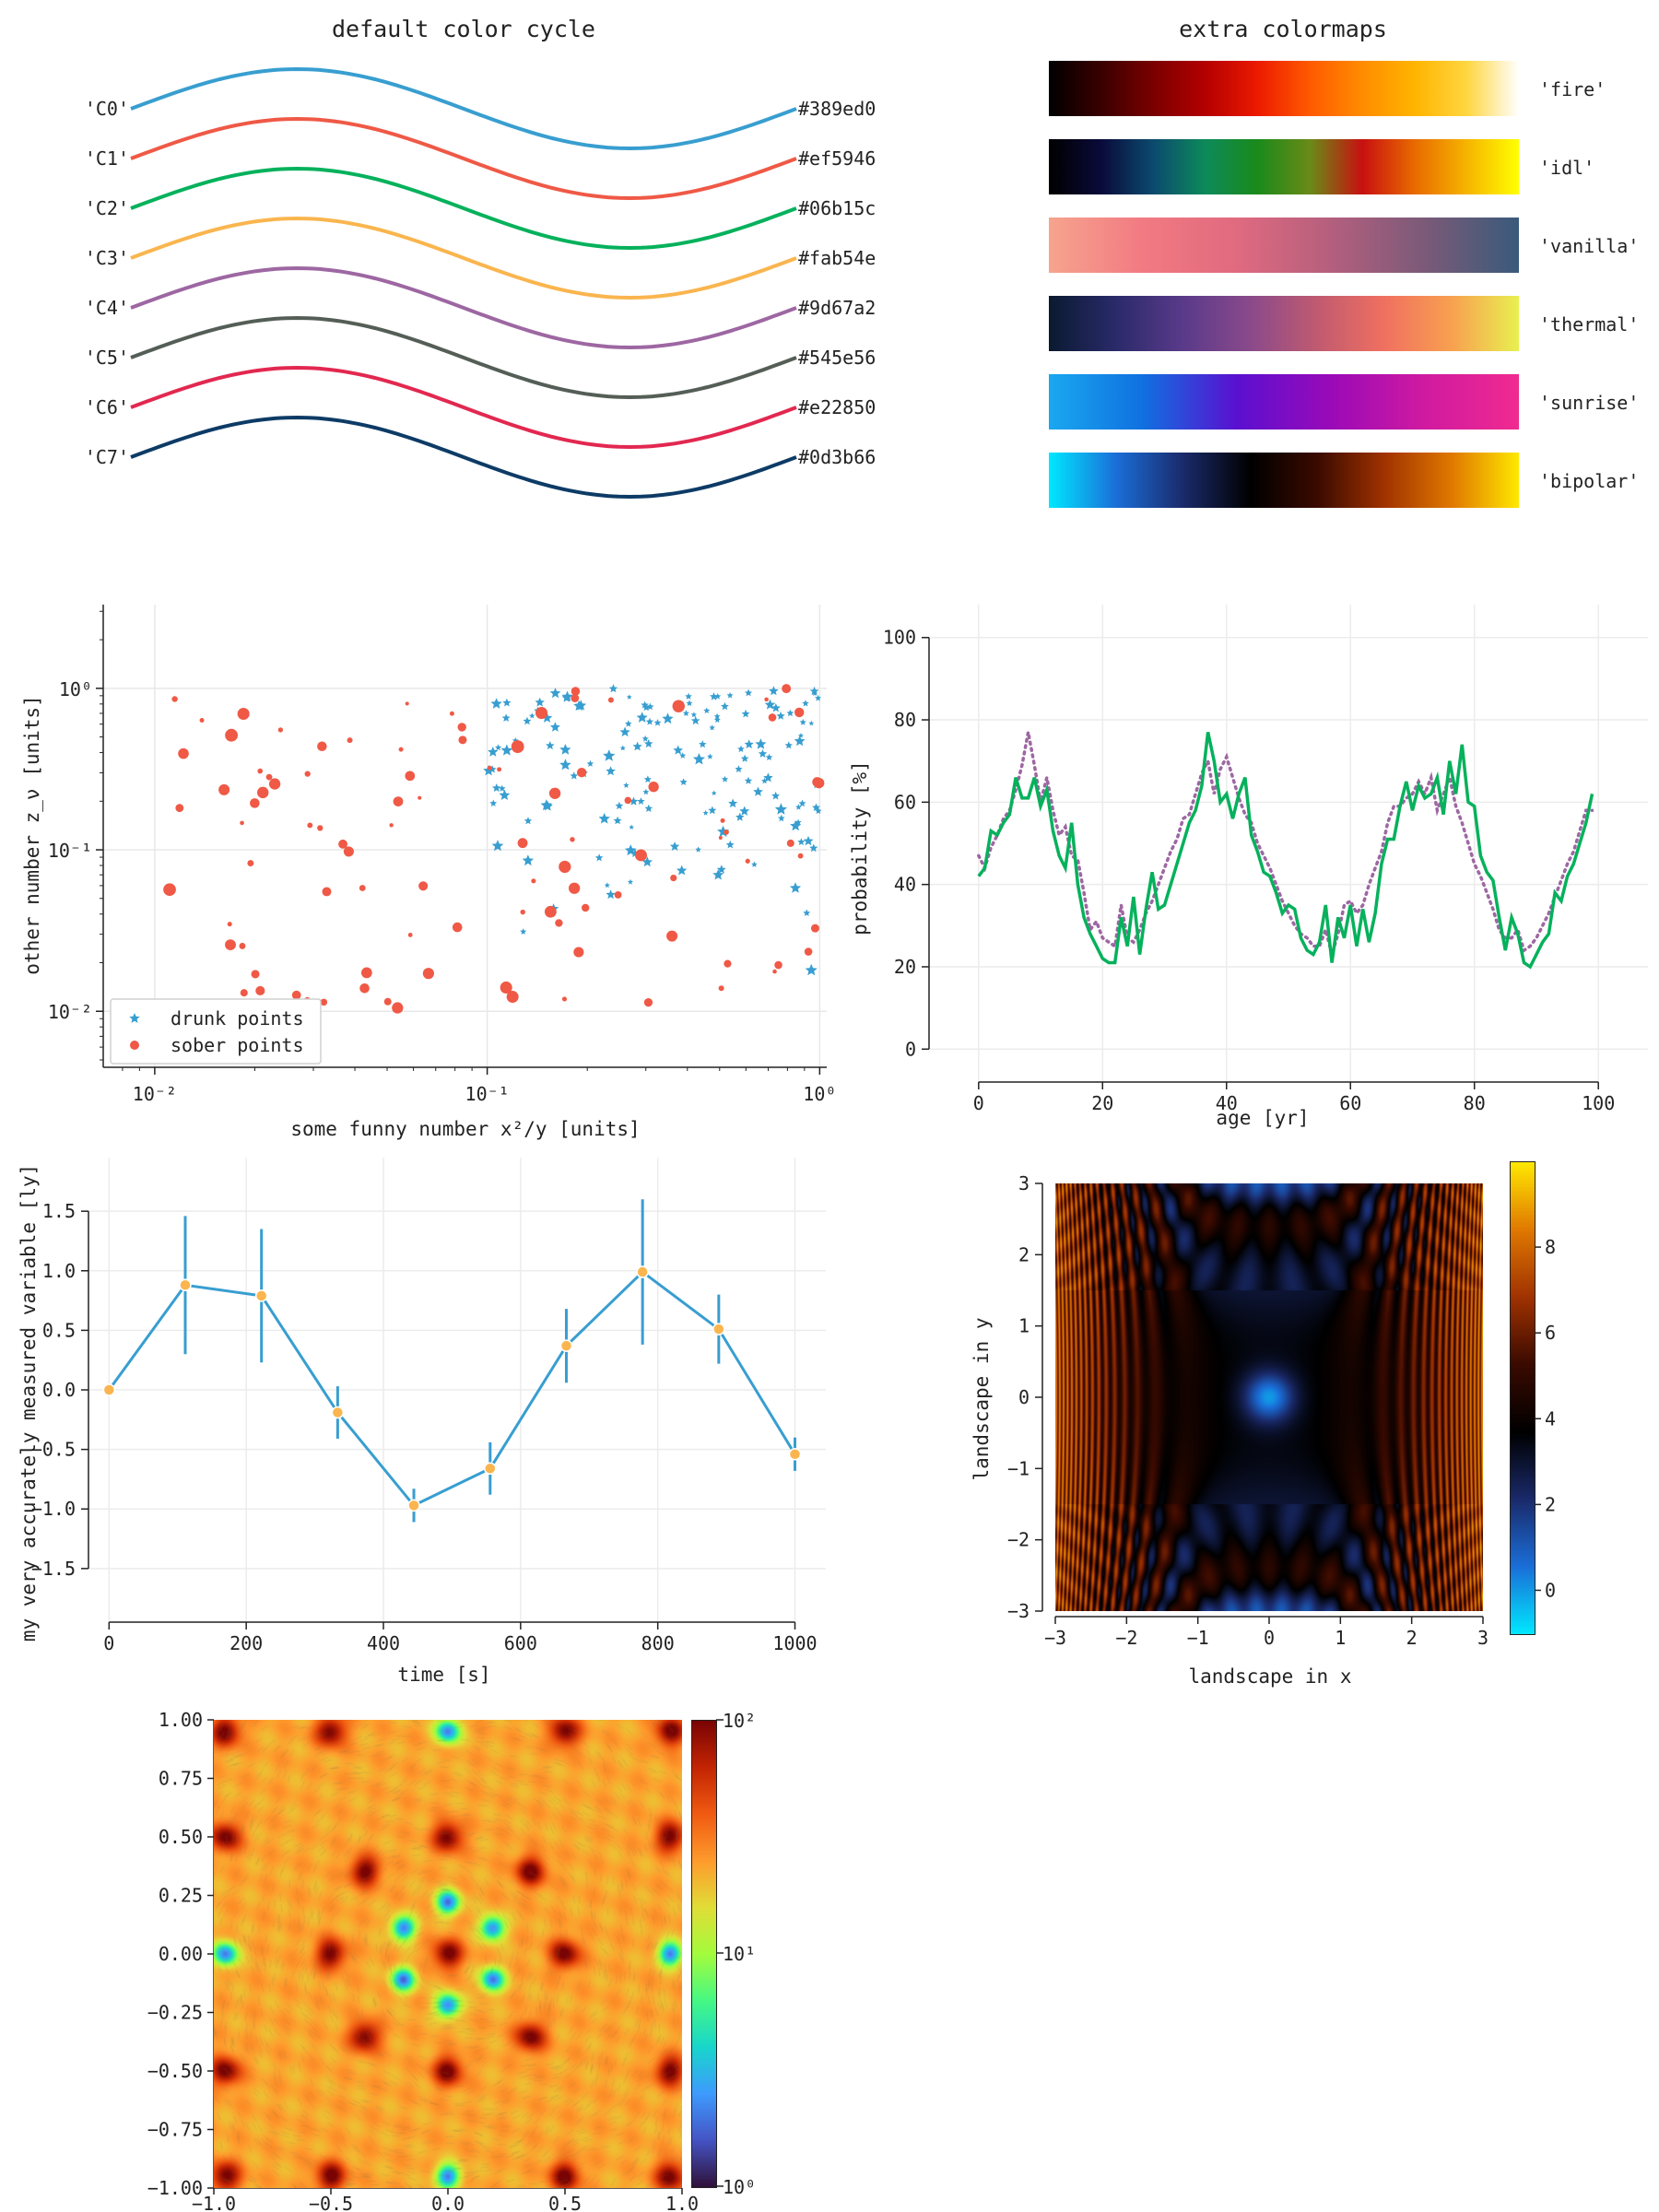 This screenshot has width=1659, height=2212. Describe the element at coordinates (1262, 1118) in the screenshot. I see `prob-xlabel: age [yr]` at that location.